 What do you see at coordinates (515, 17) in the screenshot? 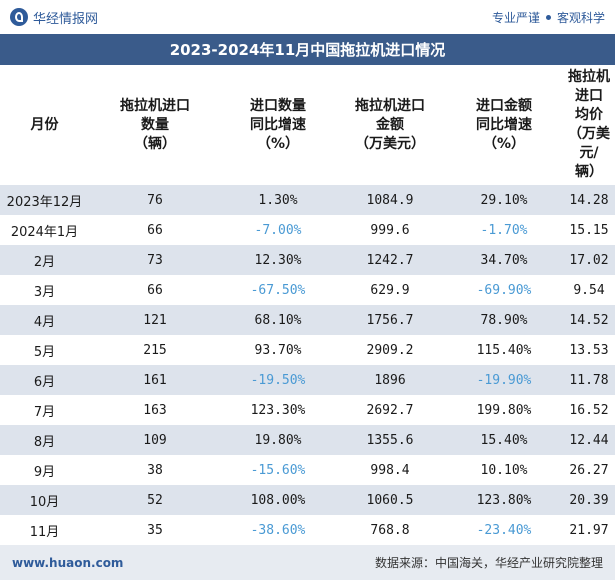
I see `slogan-left: 专业严谨` at bounding box center [515, 17].